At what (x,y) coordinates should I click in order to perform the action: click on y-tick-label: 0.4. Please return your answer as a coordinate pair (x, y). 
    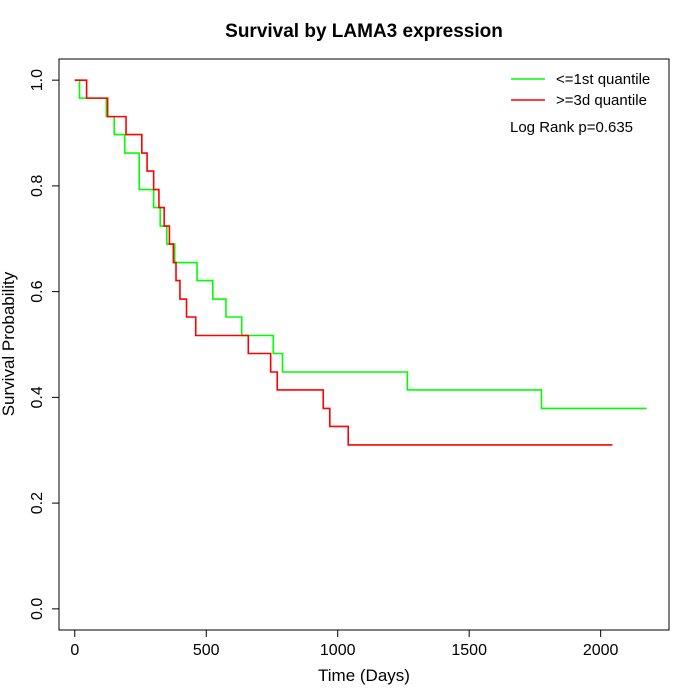
    Looking at the image, I should click on (37, 397).